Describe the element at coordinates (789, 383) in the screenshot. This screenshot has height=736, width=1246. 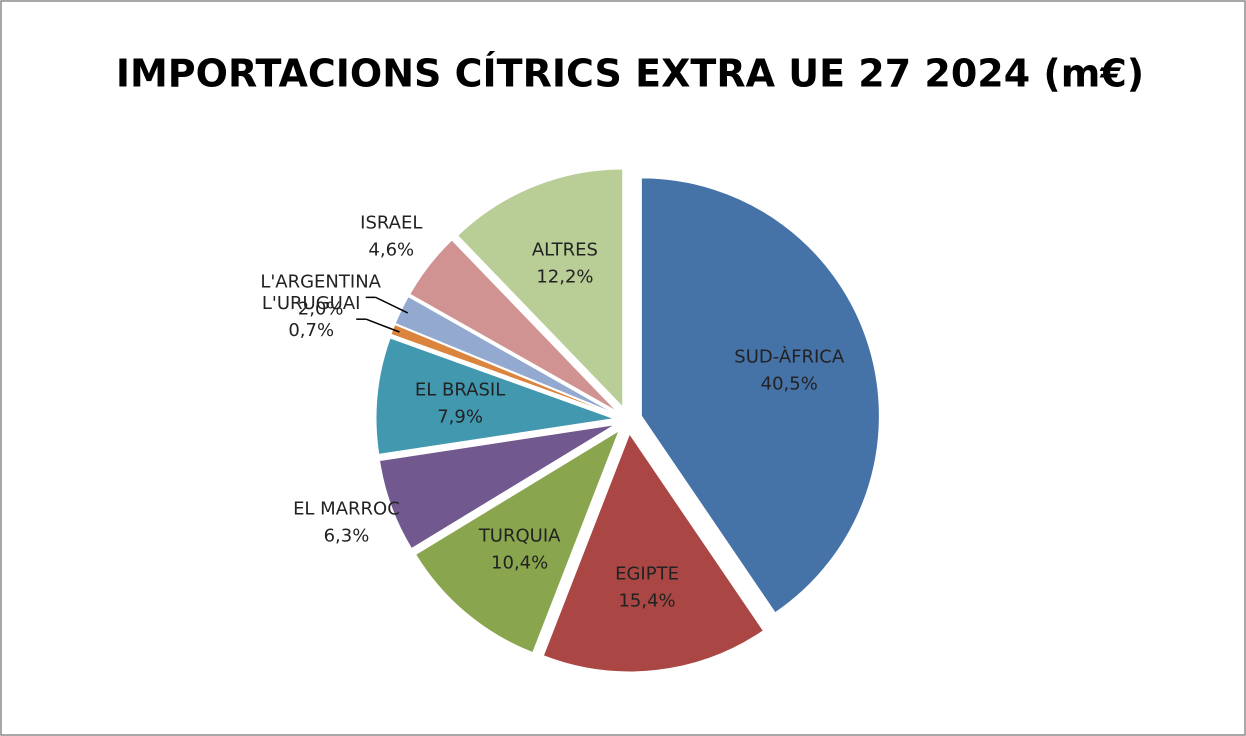
I see `value-label: 40,5%` at that location.